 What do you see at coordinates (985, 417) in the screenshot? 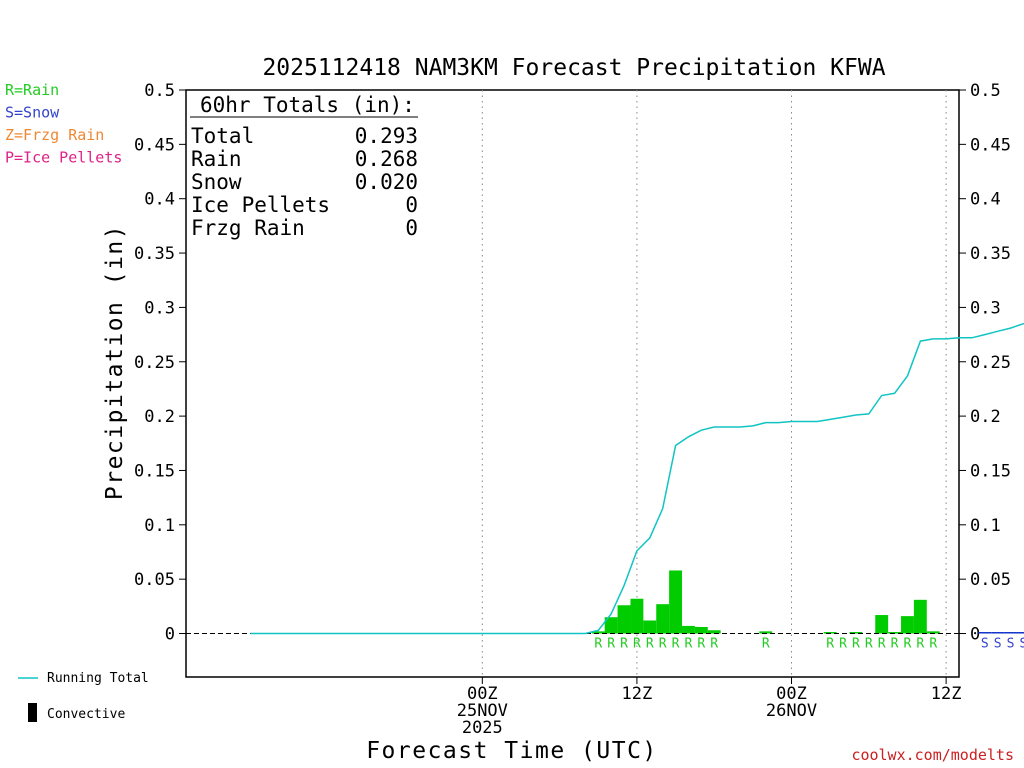
I see `y-tick-label-right-4: 0.2` at bounding box center [985, 417].